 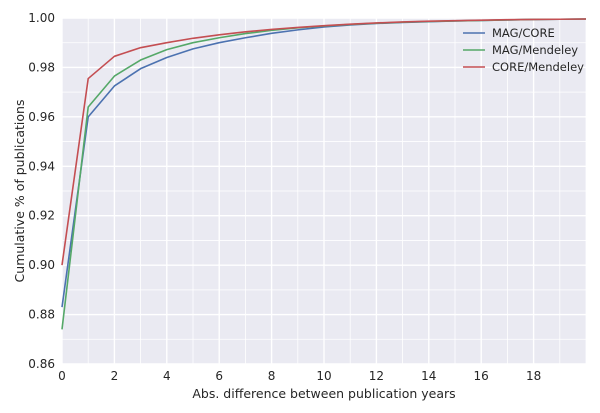 What do you see at coordinates (323, 376) in the screenshot?
I see `x-tick-label: 10` at bounding box center [323, 376].